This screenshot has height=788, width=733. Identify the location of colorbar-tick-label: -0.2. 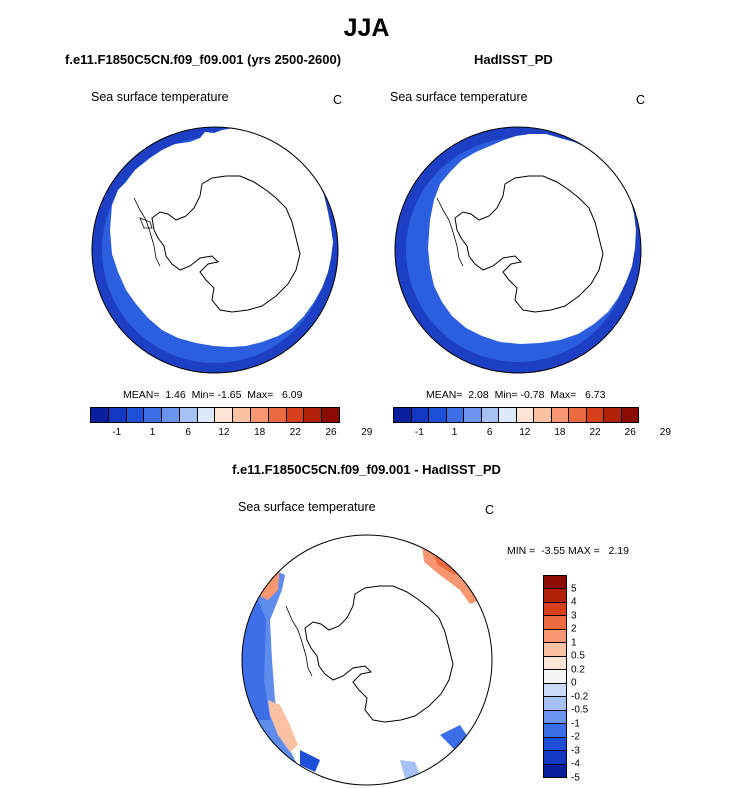
(580, 697).